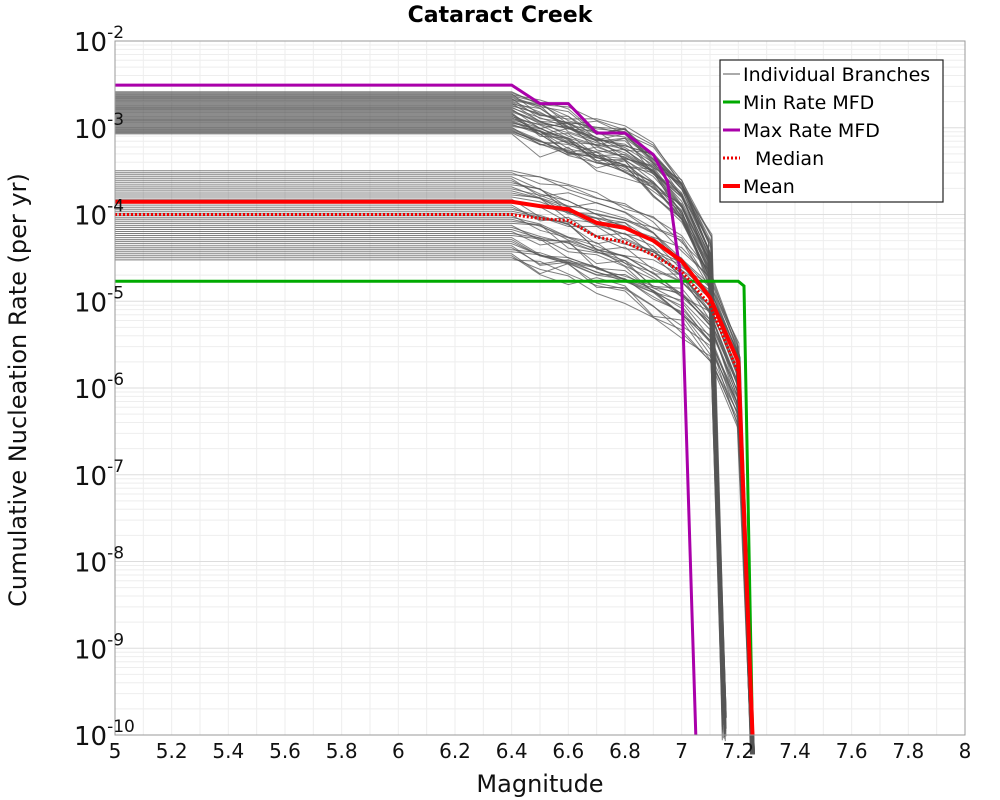 The height and width of the screenshot is (800, 1000). Describe the element at coordinates (501, 15) in the screenshot. I see `chart-title: Cataract Creek` at that location.